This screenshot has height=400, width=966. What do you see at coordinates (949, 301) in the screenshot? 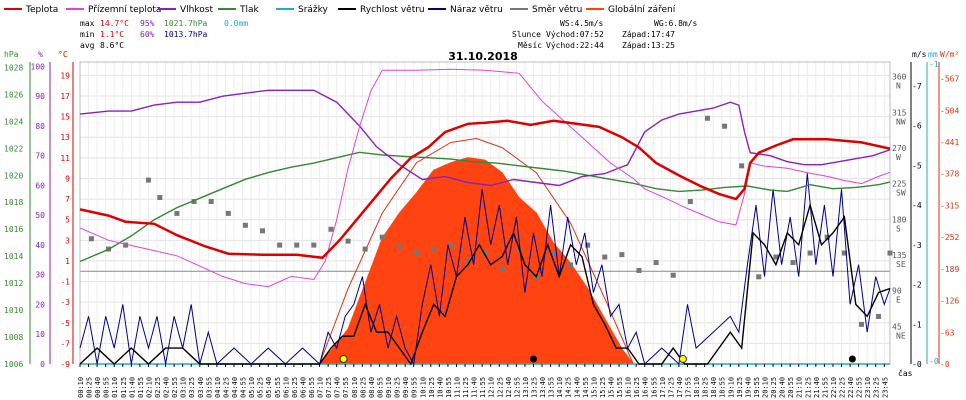
I see `wm2-tick-label: -126` at bounding box center [949, 301].